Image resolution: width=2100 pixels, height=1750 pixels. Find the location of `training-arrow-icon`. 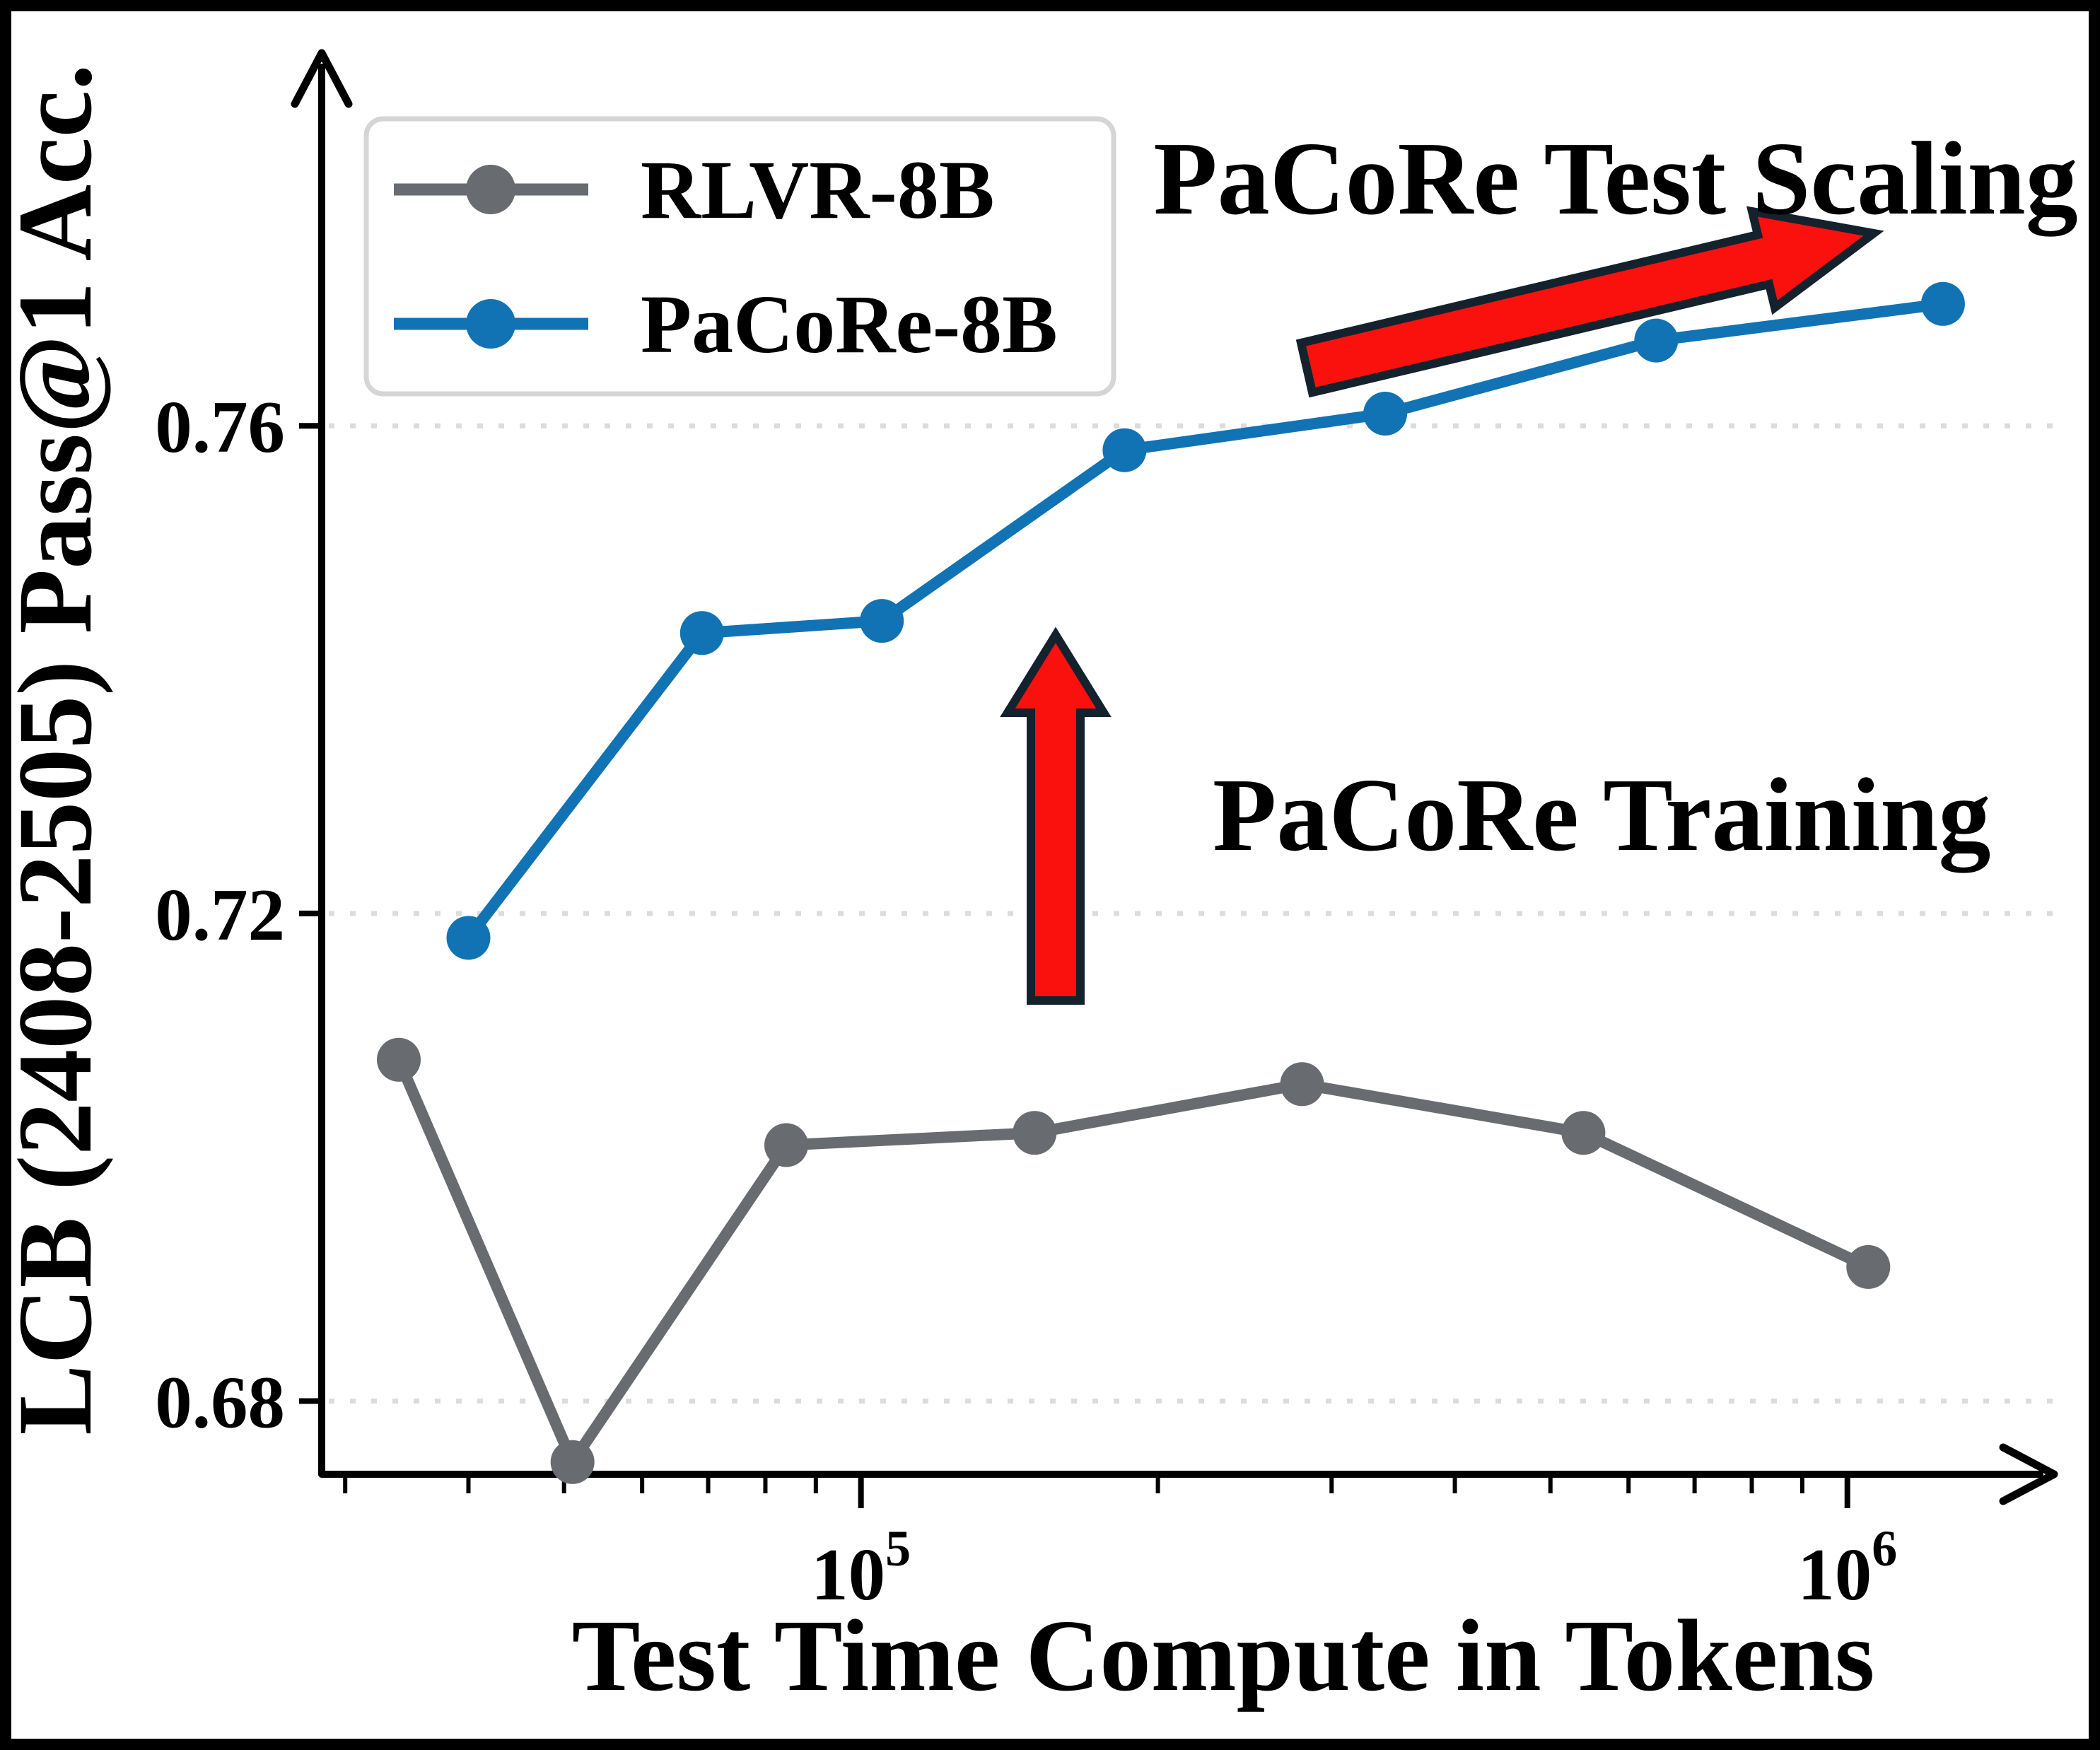

training-arrow-icon is located at coordinates (1056, 816).